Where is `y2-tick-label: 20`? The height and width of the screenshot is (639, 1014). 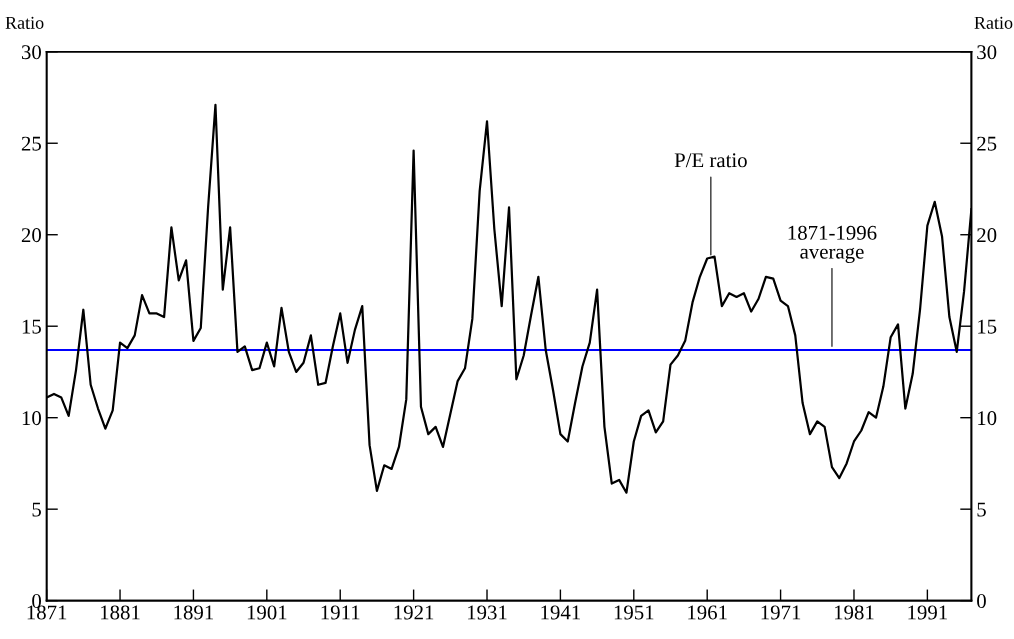
y2-tick-label: 20 is located at coordinates (987, 235).